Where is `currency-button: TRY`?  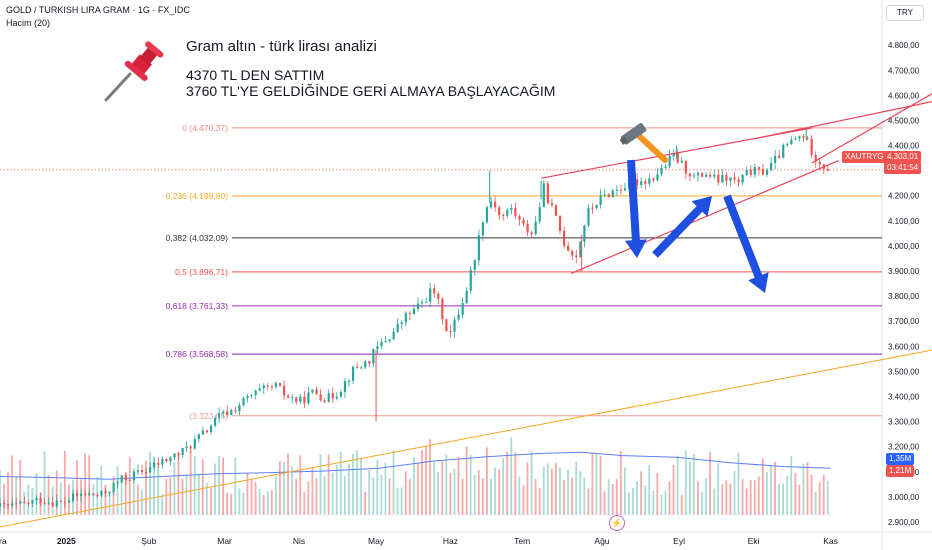 currency-button: TRY is located at coordinates (905, 13).